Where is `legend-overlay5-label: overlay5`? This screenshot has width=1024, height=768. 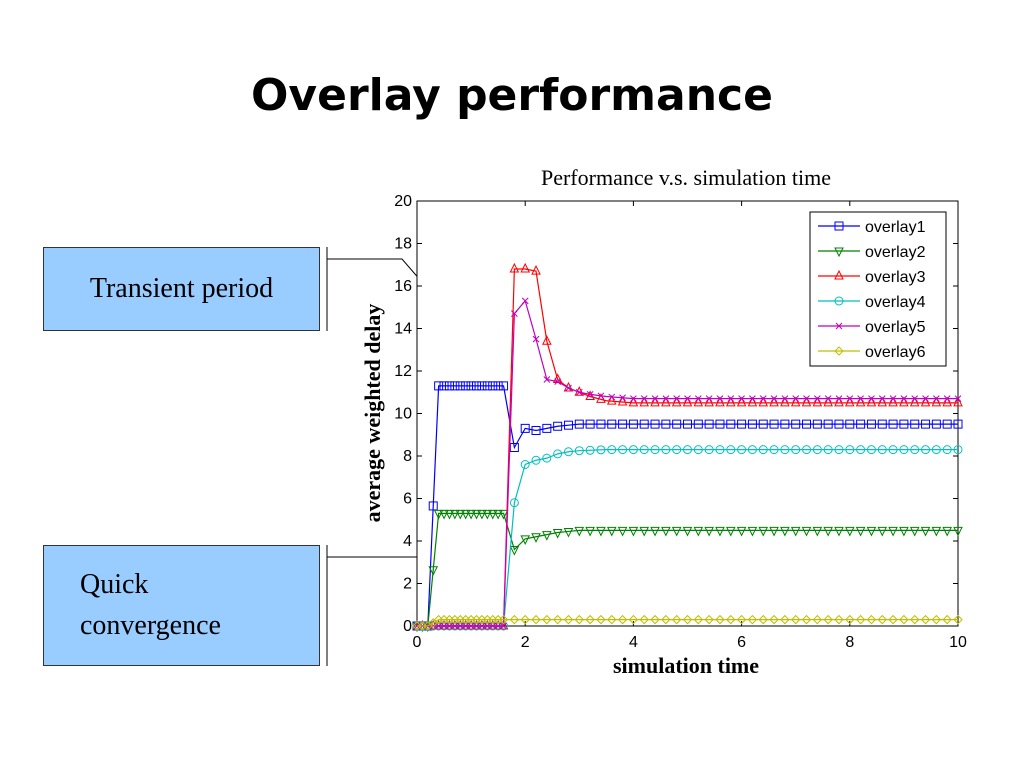 legend-overlay5-label: overlay5 is located at coordinates (895, 327).